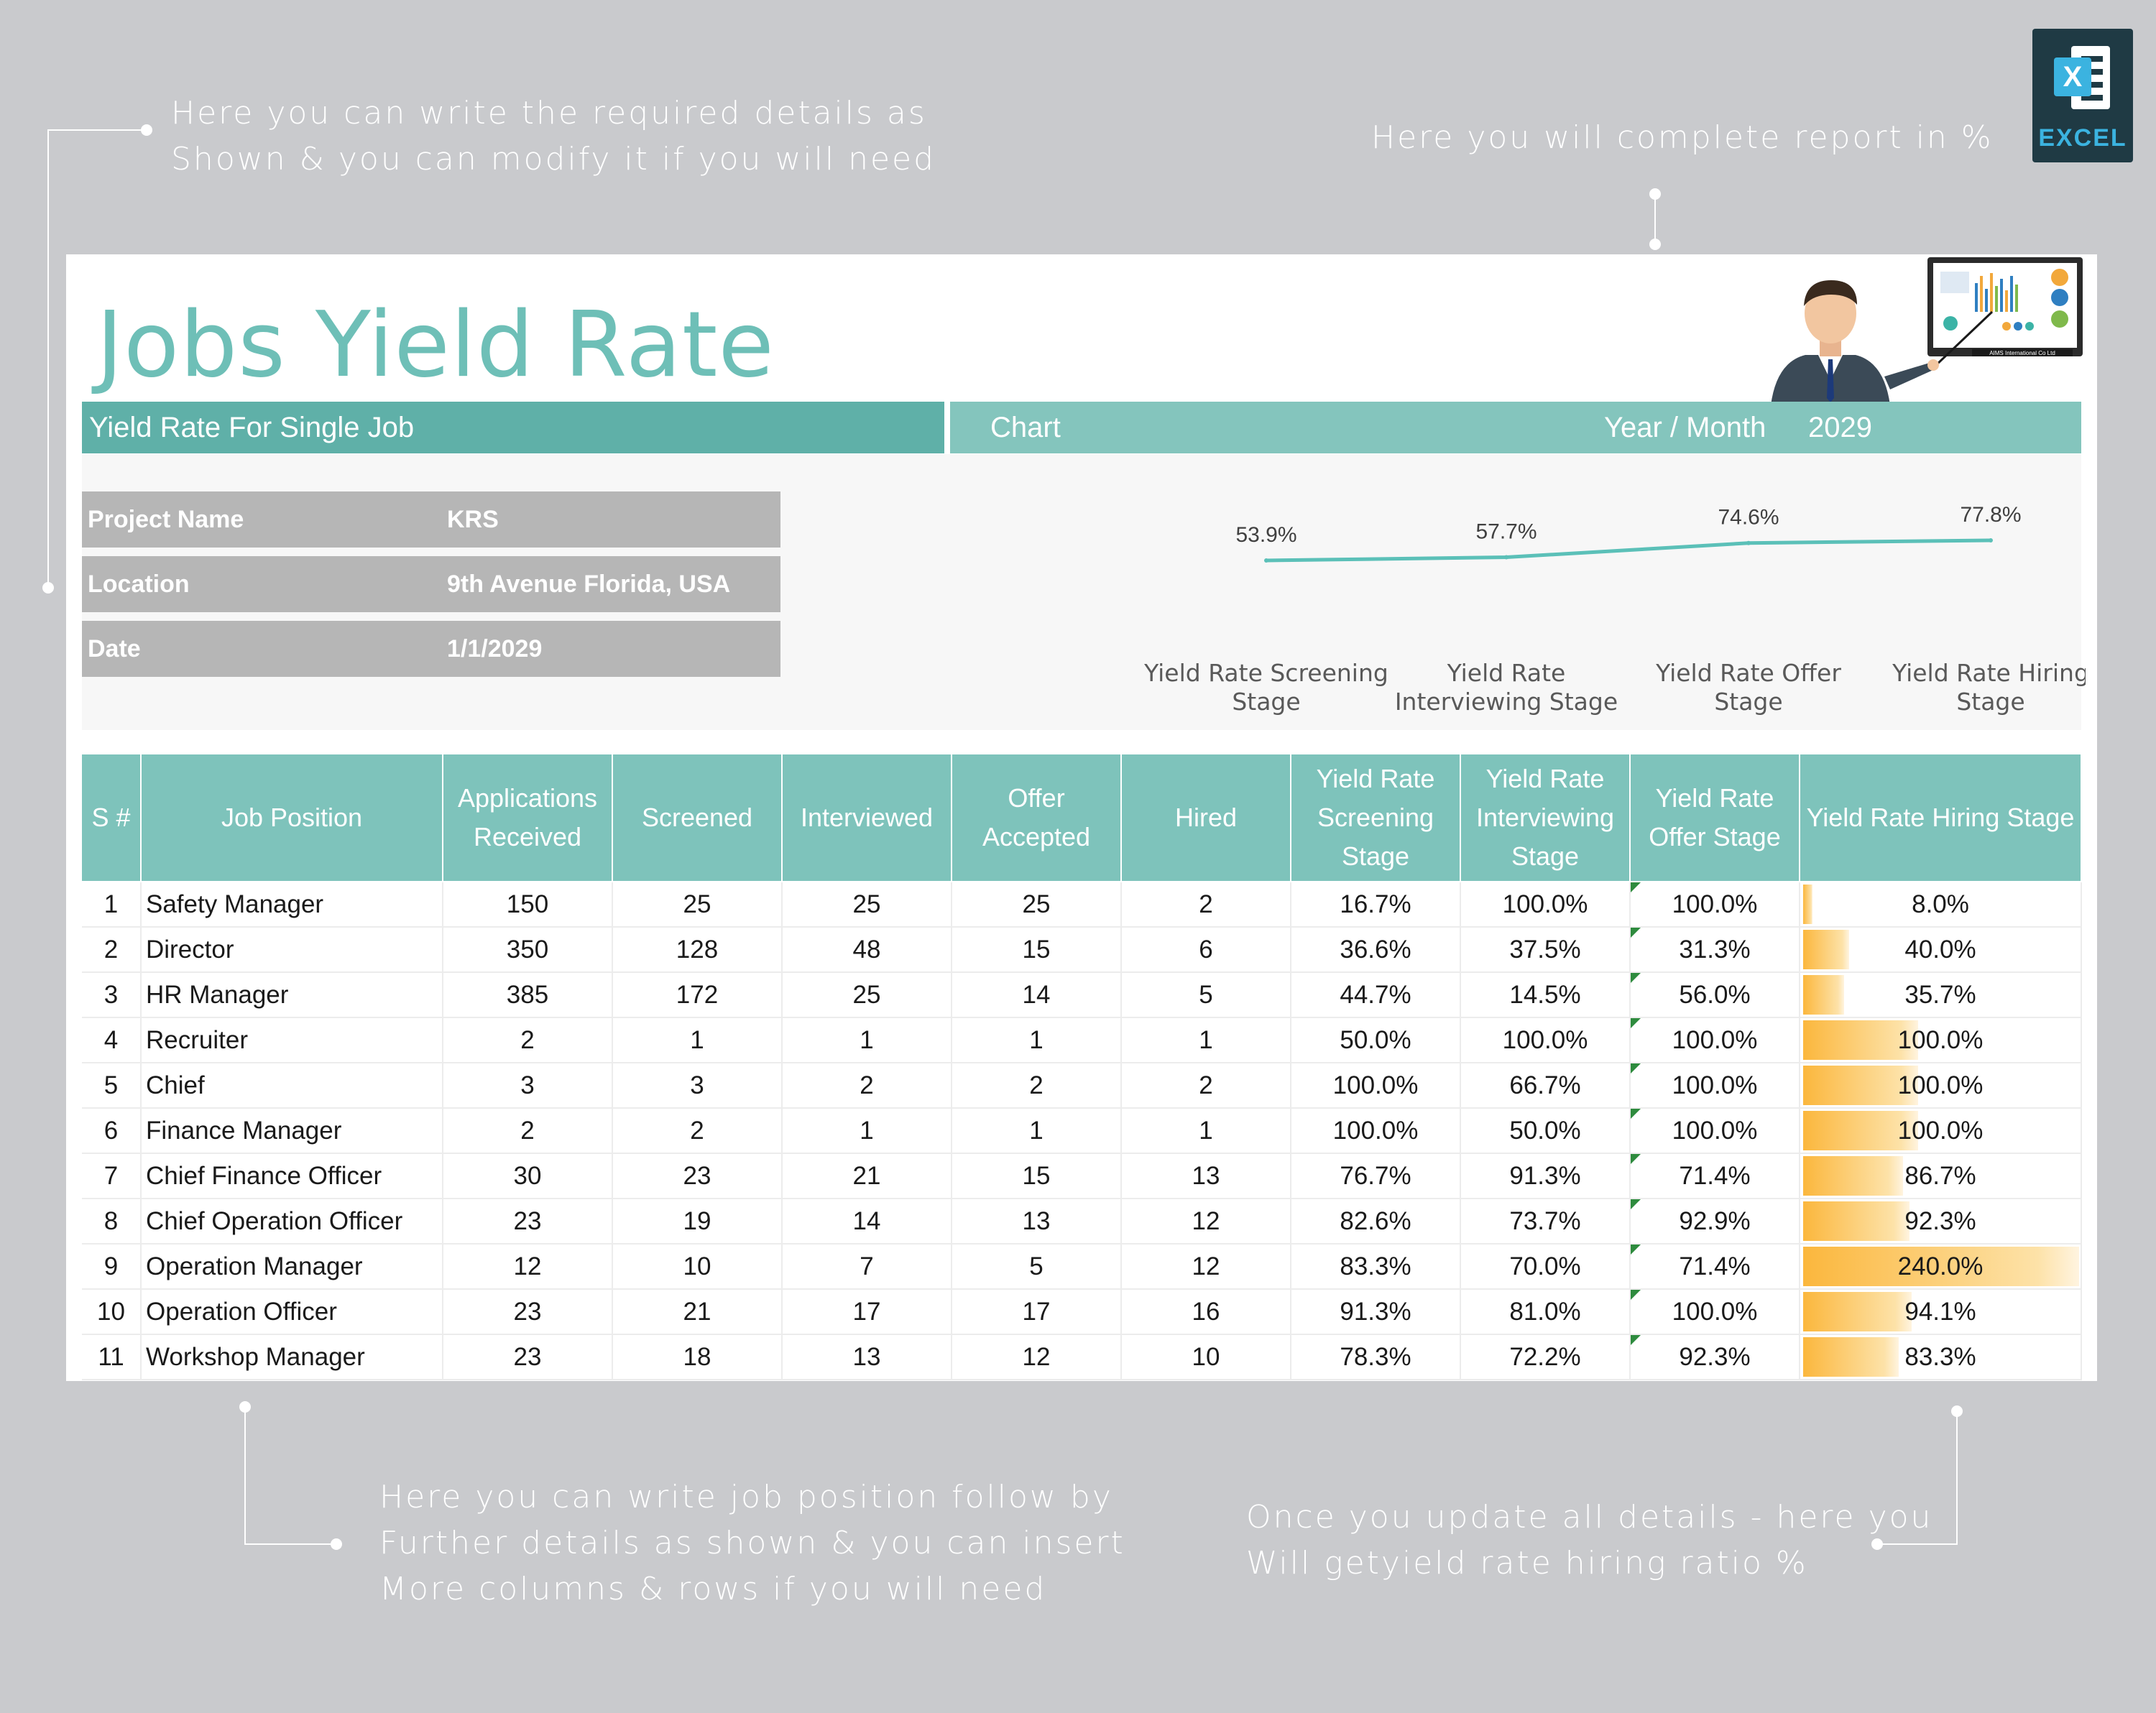 This screenshot has height=1713, width=2156. Describe the element at coordinates (698, 905) in the screenshot. I see `table-cell-scr: 25` at that location.